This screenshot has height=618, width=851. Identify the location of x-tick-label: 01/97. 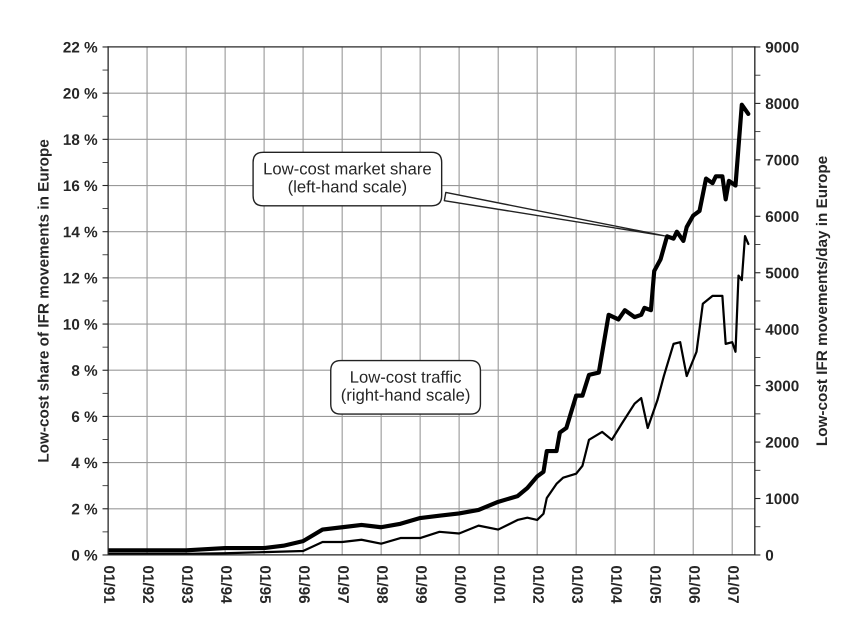
(344, 584).